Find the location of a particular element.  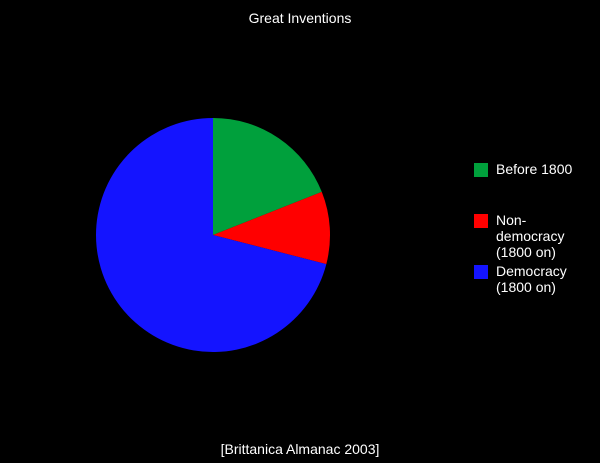

legend-label-non-democracy: Non- democracy (1800 on) is located at coordinates (541, 236).